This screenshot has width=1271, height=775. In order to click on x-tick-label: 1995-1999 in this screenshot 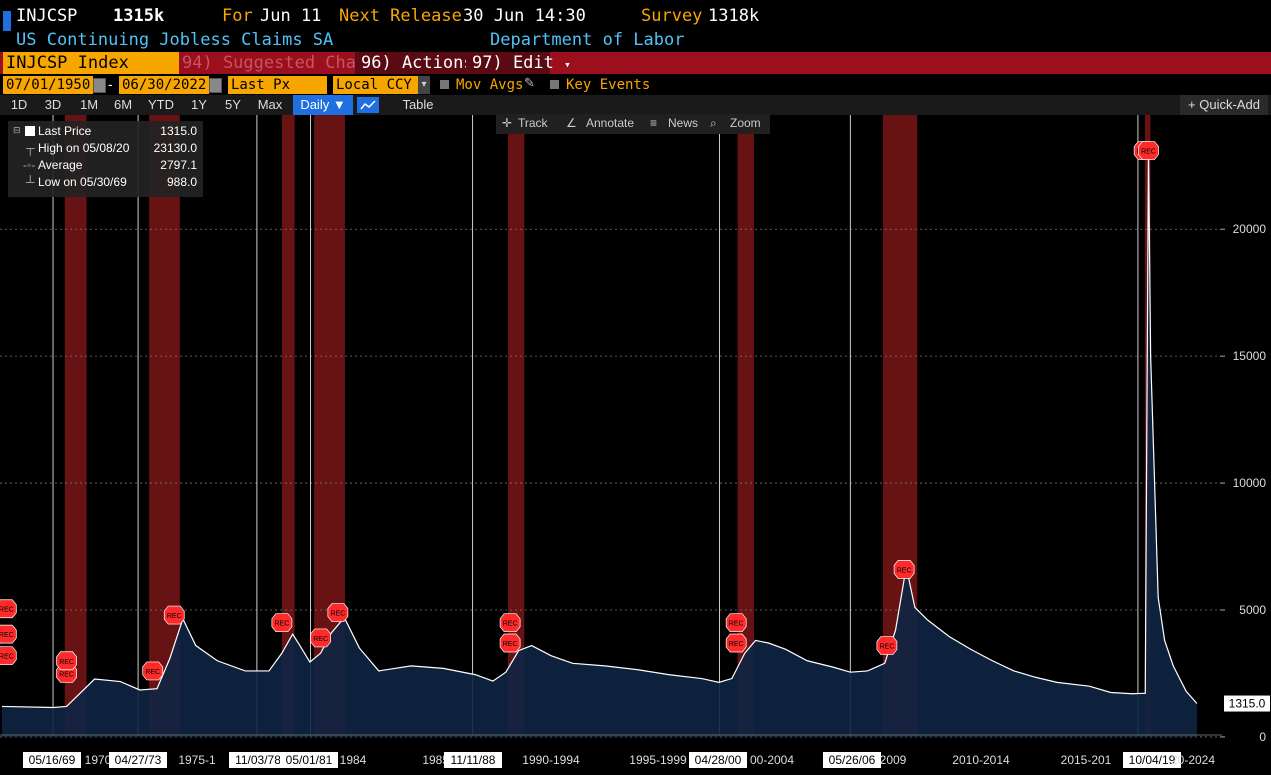, I will do `click(658, 760)`.